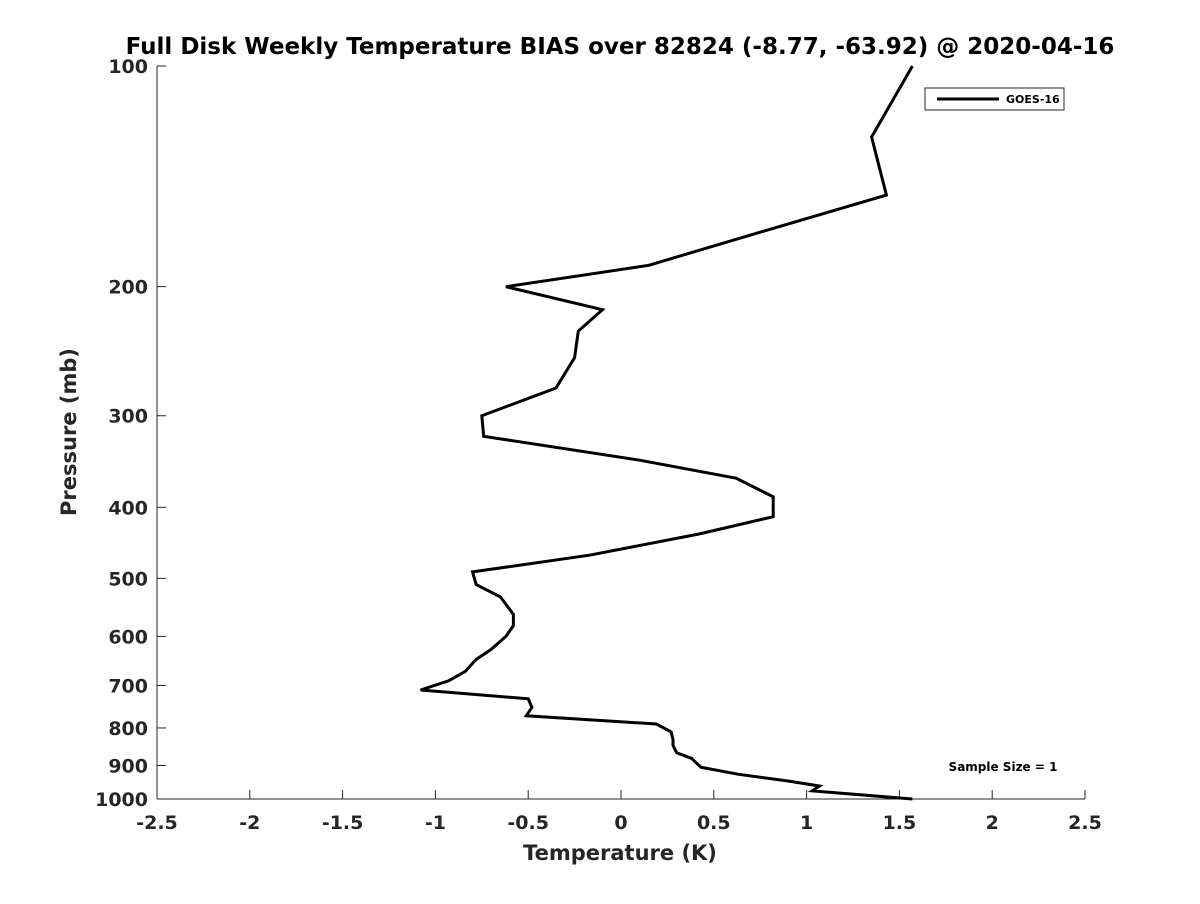 This screenshot has width=1200, height=904. Describe the element at coordinates (128, 417) in the screenshot. I see `y-tick-label: 300` at that location.